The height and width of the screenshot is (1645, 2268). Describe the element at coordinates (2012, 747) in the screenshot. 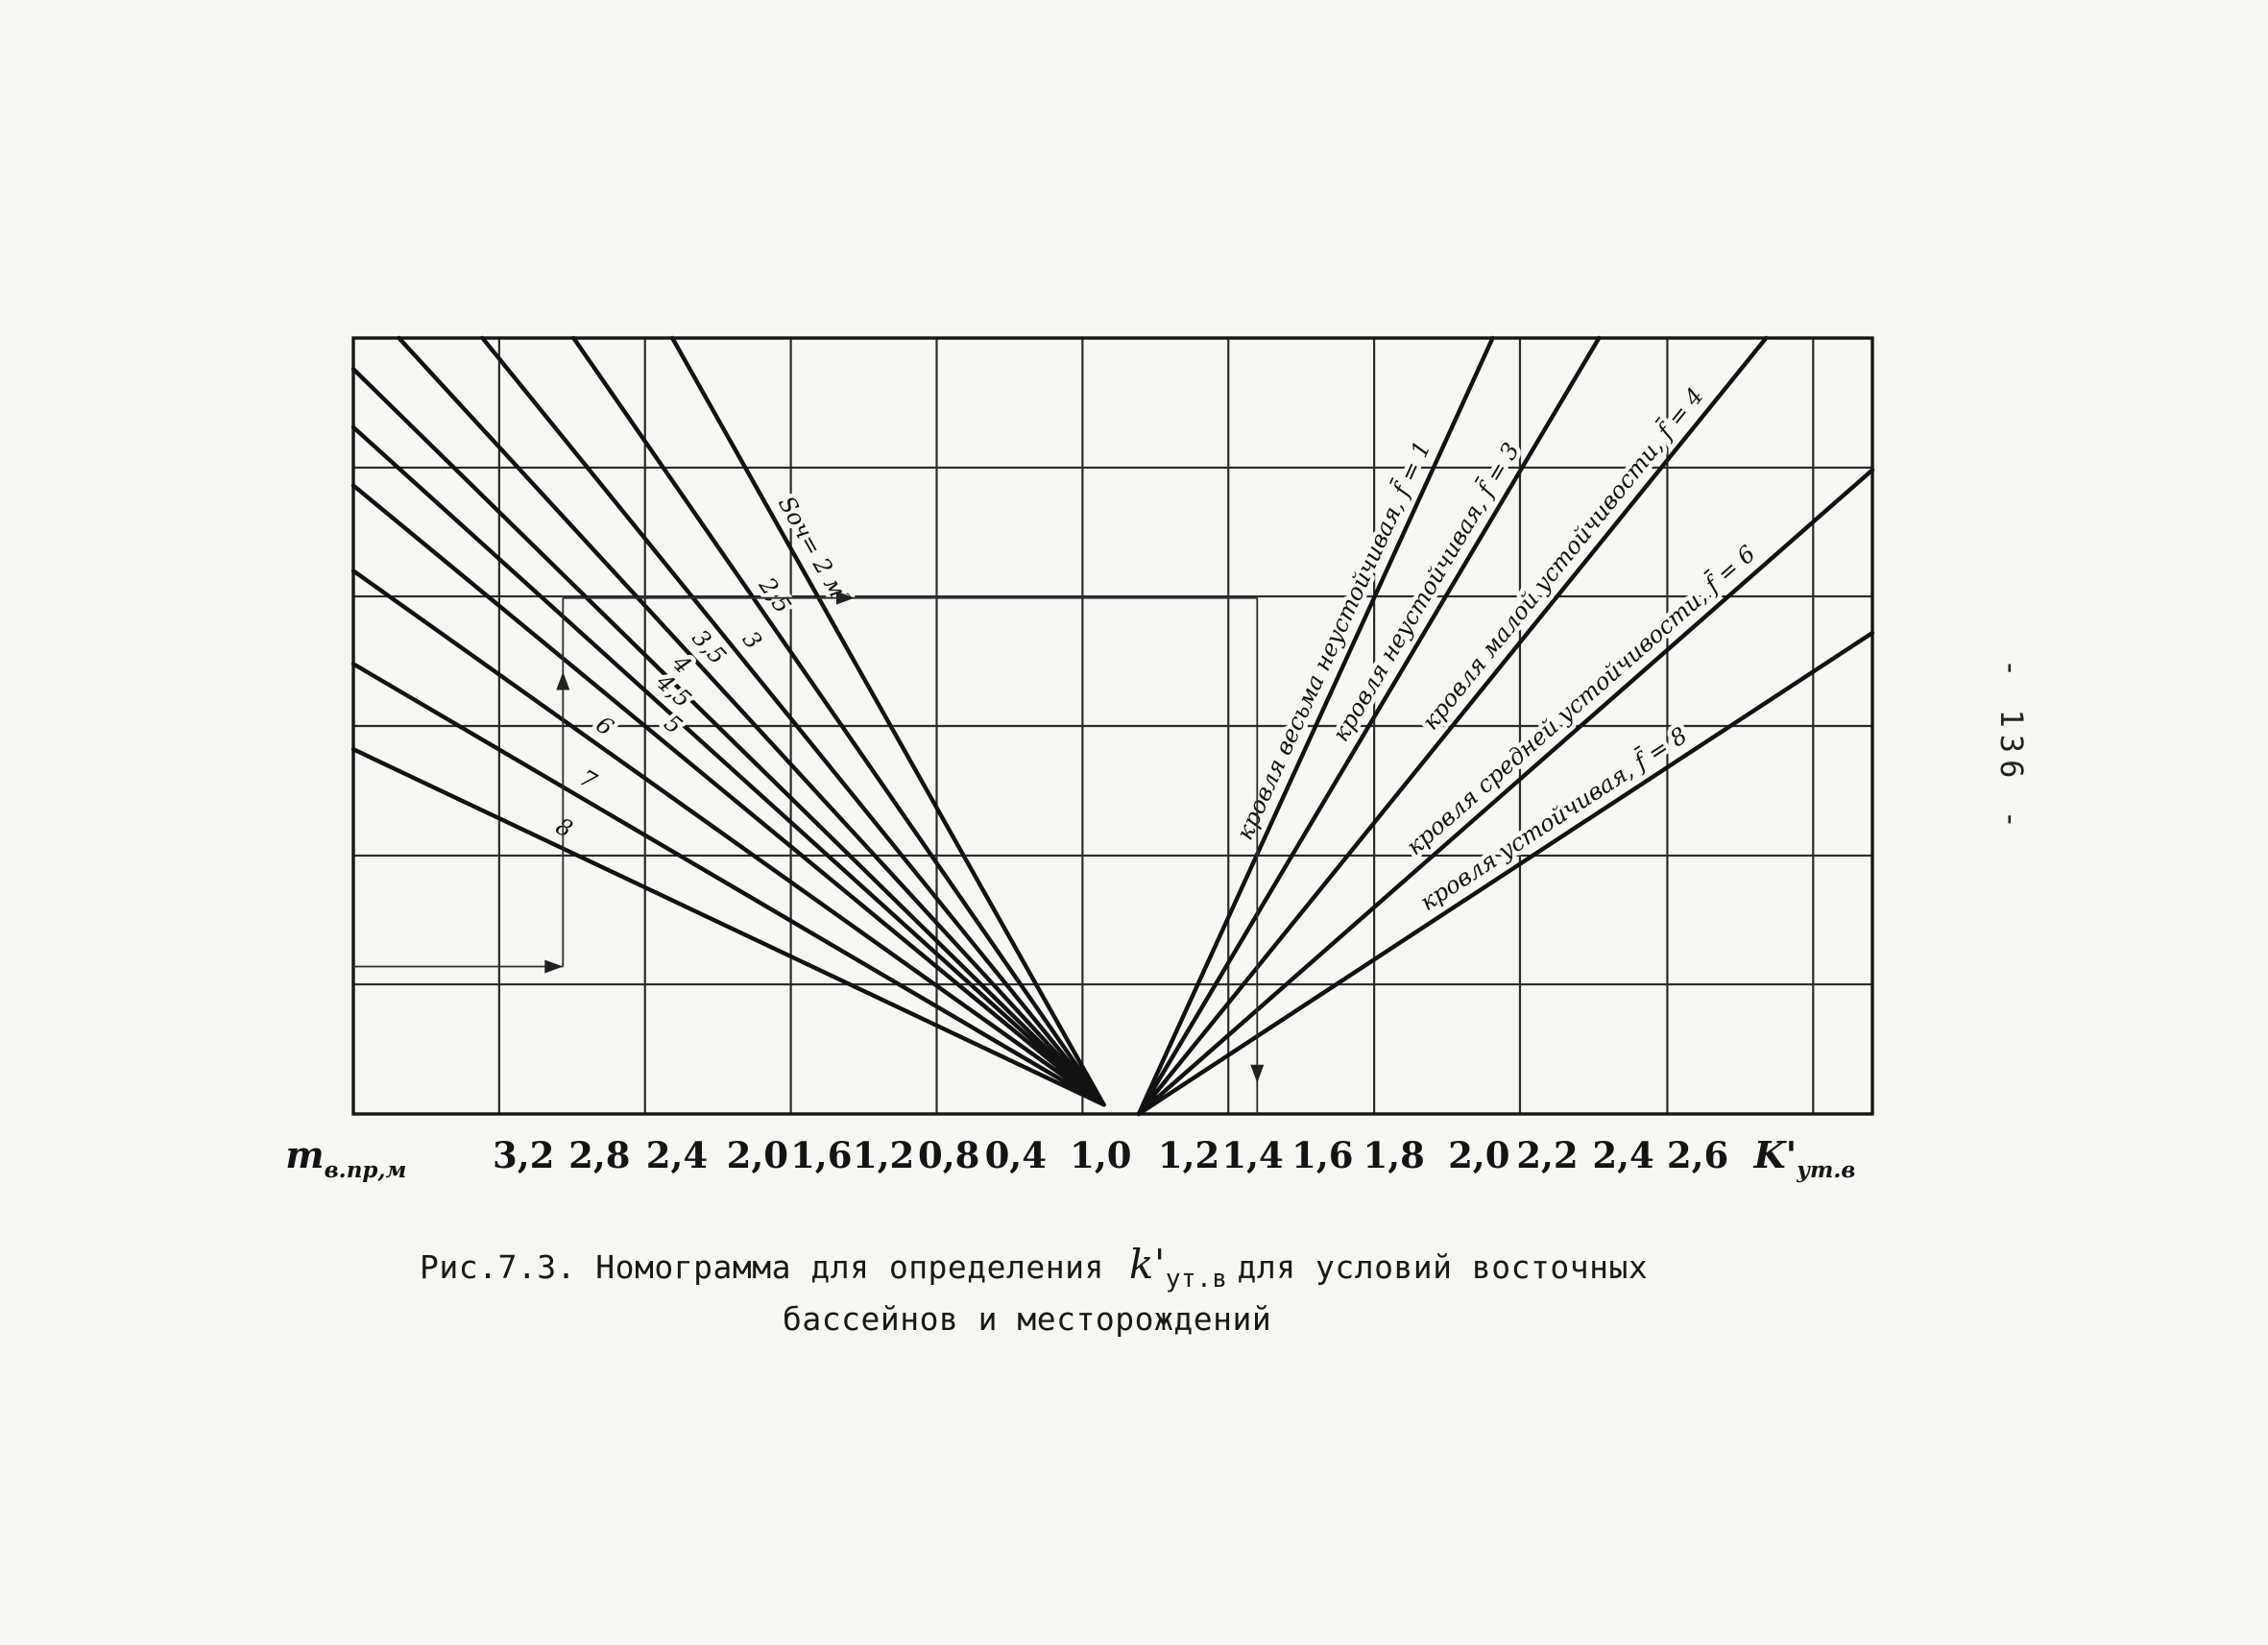

I see `page-number: - 136 -` at that location.